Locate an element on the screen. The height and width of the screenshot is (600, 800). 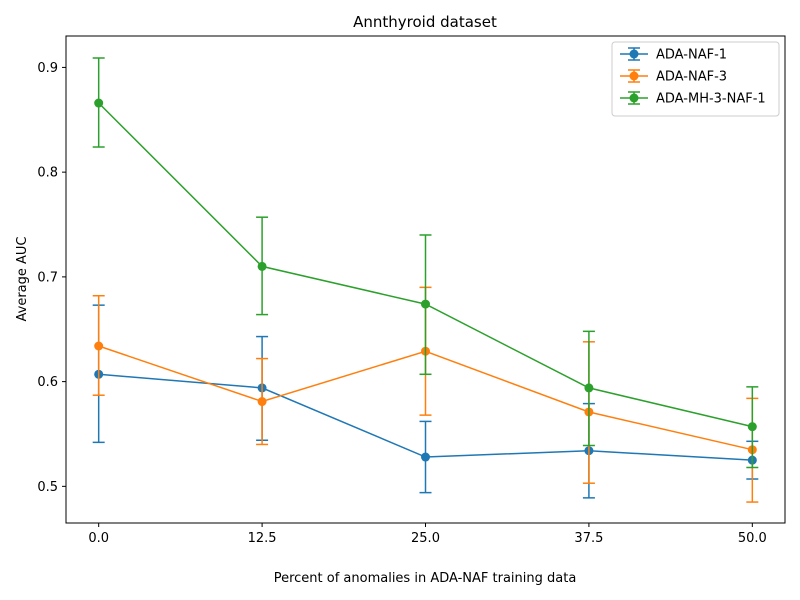
legend-label: ADA-MH-3-NAF-1 is located at coordinates (711, 99).